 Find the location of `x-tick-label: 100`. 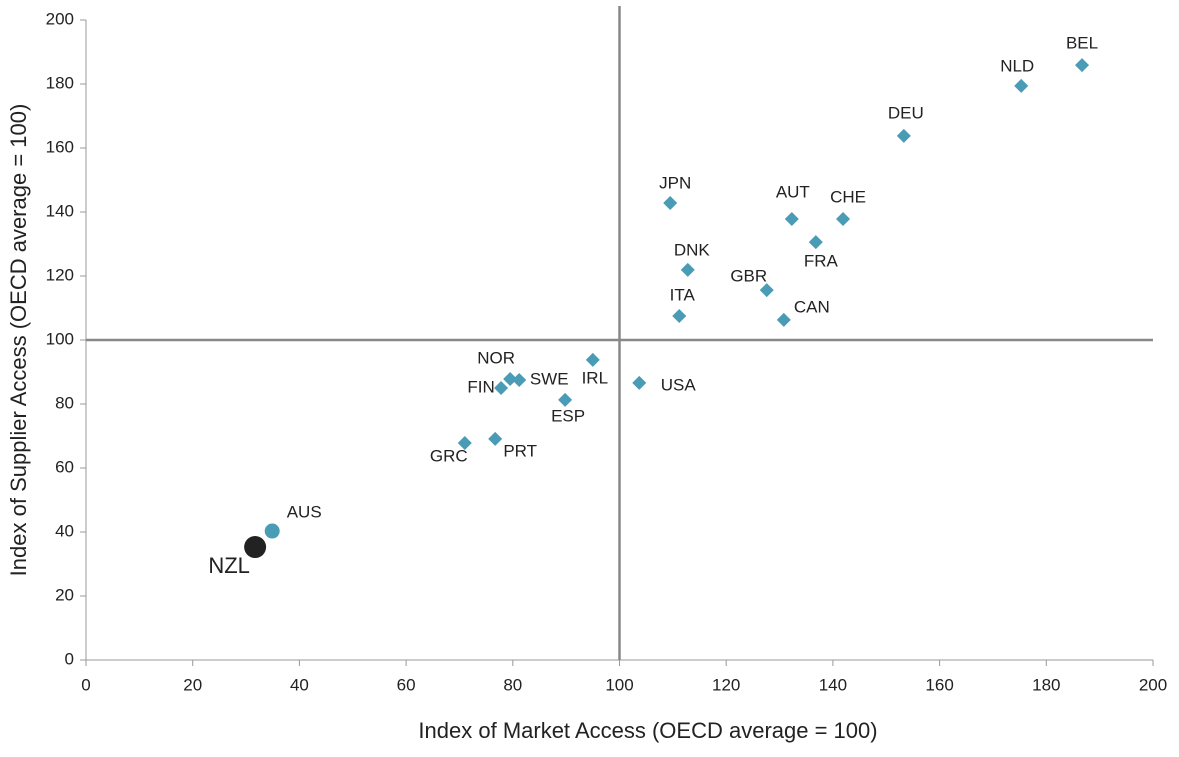

x-tick-label: 100 is located at coordinates (619, 684).